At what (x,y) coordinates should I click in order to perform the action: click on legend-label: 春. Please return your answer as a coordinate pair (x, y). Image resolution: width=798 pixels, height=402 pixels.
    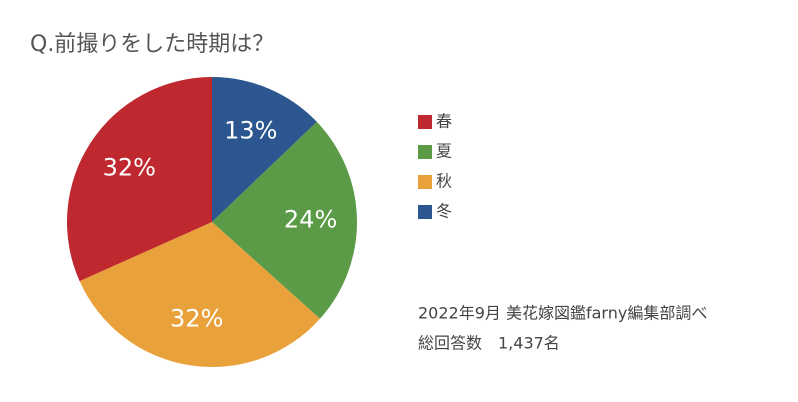
    Looking at the image, I should click on (444, 121).